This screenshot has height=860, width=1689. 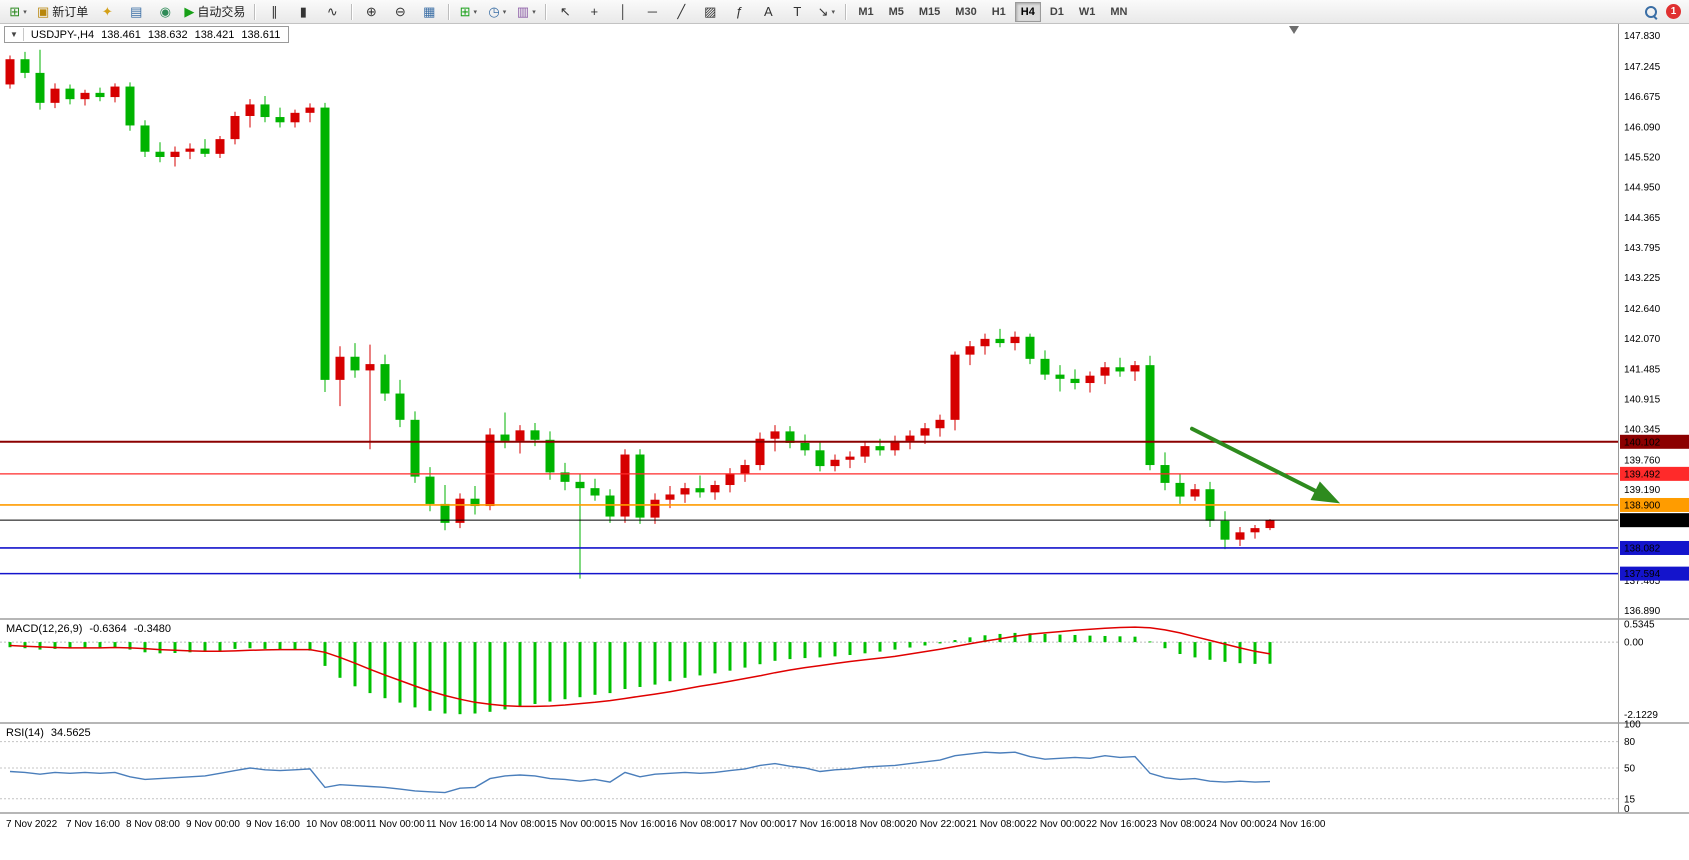 What do you see at coordinates (1119, 11) in the screenshot?
I see `timeframe-mn-button: MN` at bounding box center [1119, 11].